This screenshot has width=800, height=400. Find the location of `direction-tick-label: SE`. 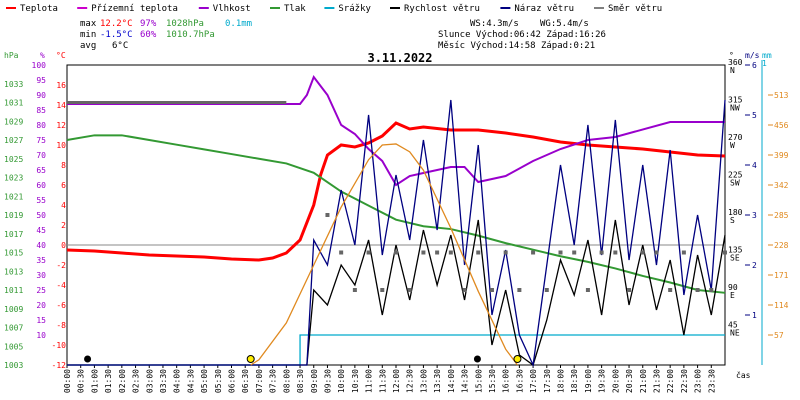

direction-tick-label: SE is located at coordinates (735, 258).